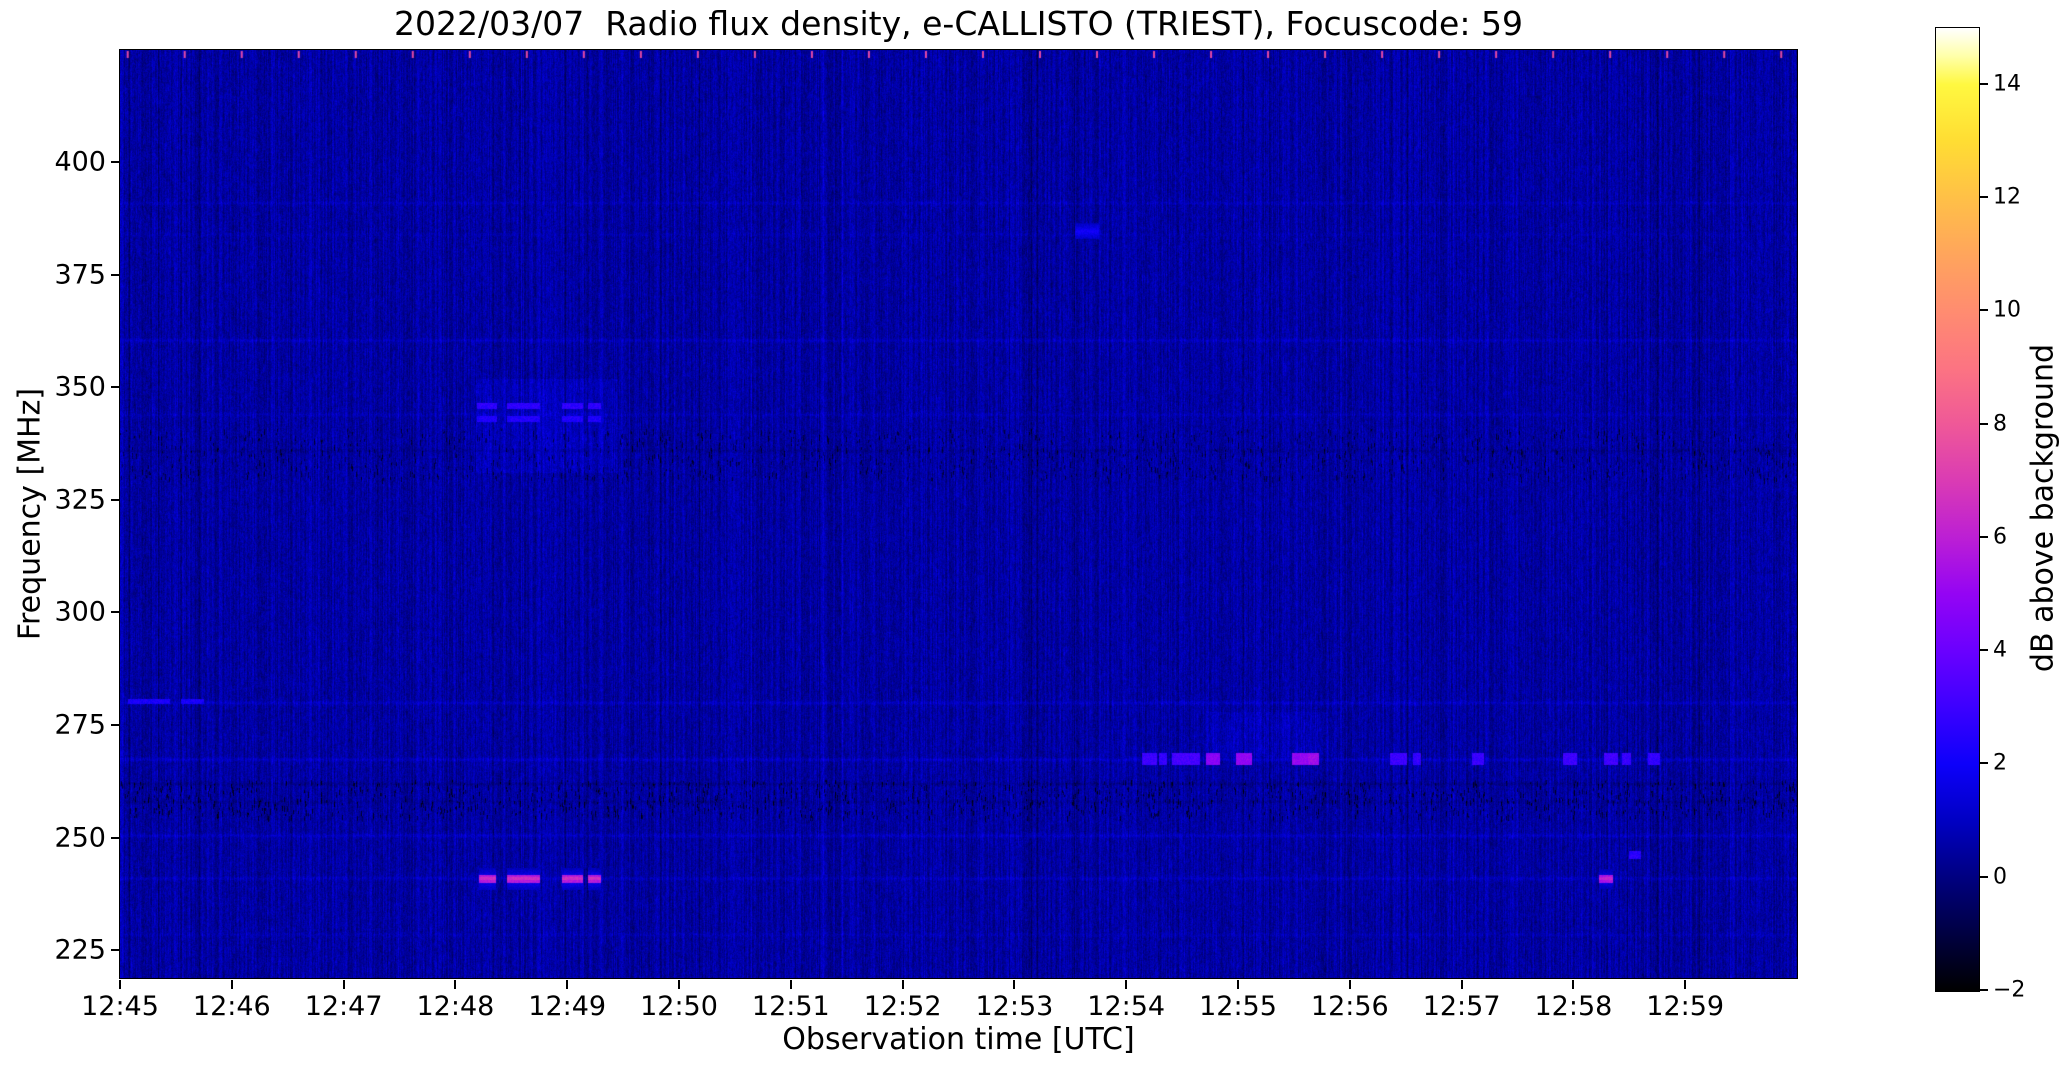 This screenshot has width=2066, height=1067. I want to click on colorbar-tick-label: 2, so click(2000, 763).